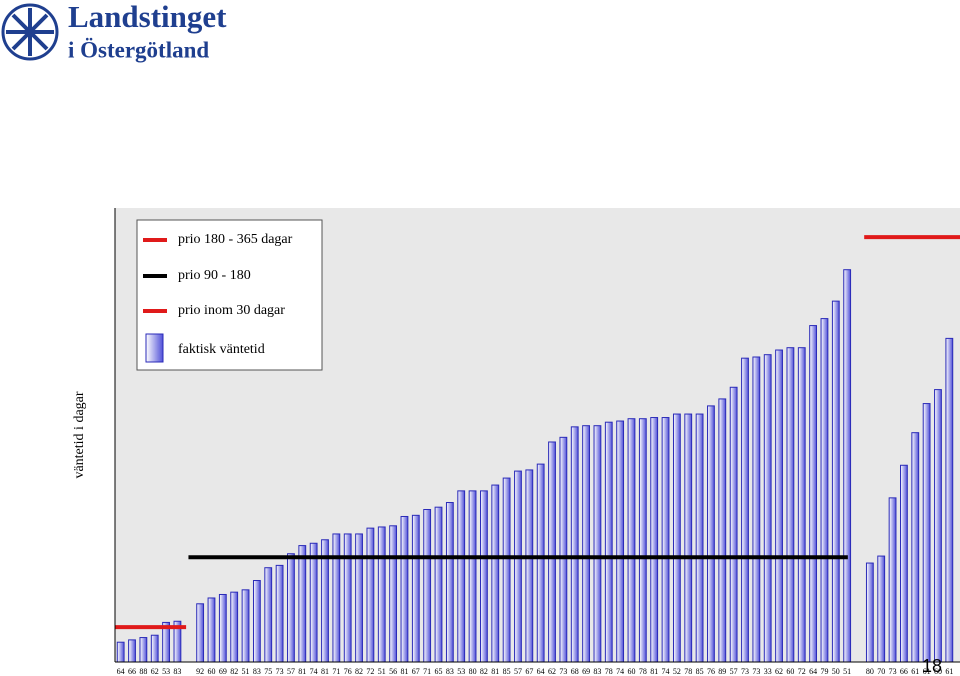 Image resolution: width=960 pixels, height=676 pixels. What do you see at coordinates (461, 671) in the screenshot?
I see `x-tick-label: 53` at bounding box center [461, 671].